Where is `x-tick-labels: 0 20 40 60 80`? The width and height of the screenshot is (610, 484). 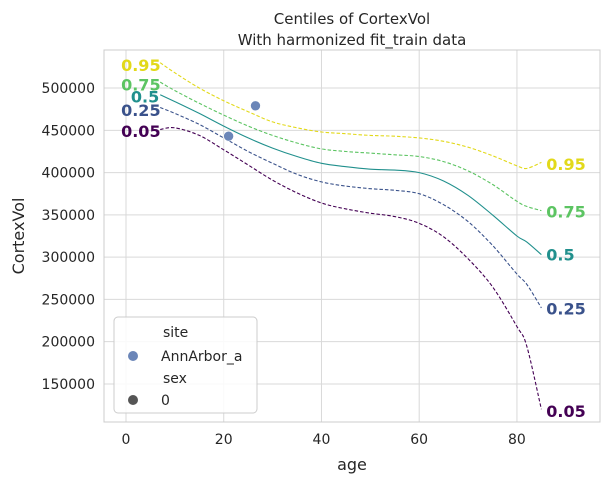
x-tick-labels: 0 20 40 60 80 is located at coordinates (324, 440).